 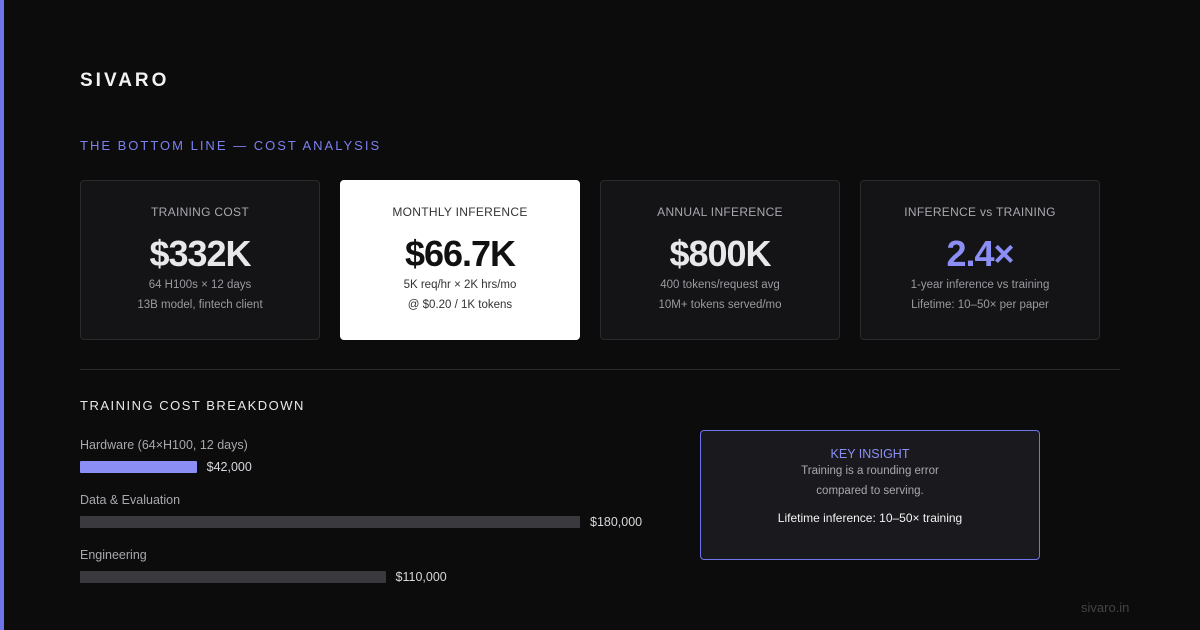 What do you see at coordinates (164, 445) in the screenshot?
I see `bar-label: Hardware (64×H100, 12 days)` at bounding box center [164, 445].